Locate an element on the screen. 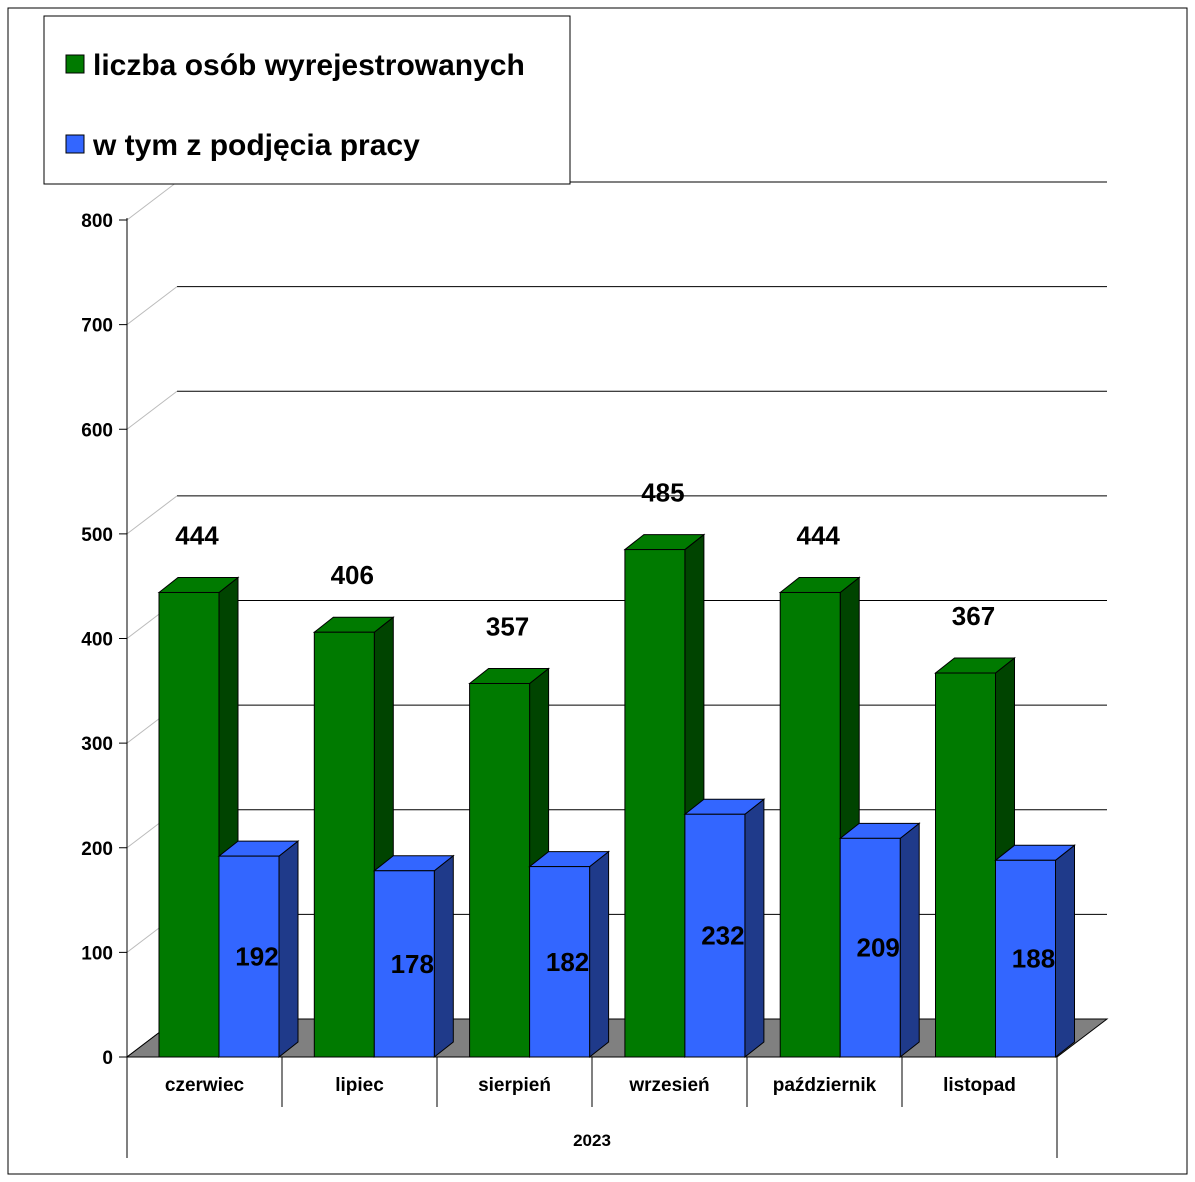 The image size is (1195, 1182). data-label: 178 is located at coordinates (412, 964).